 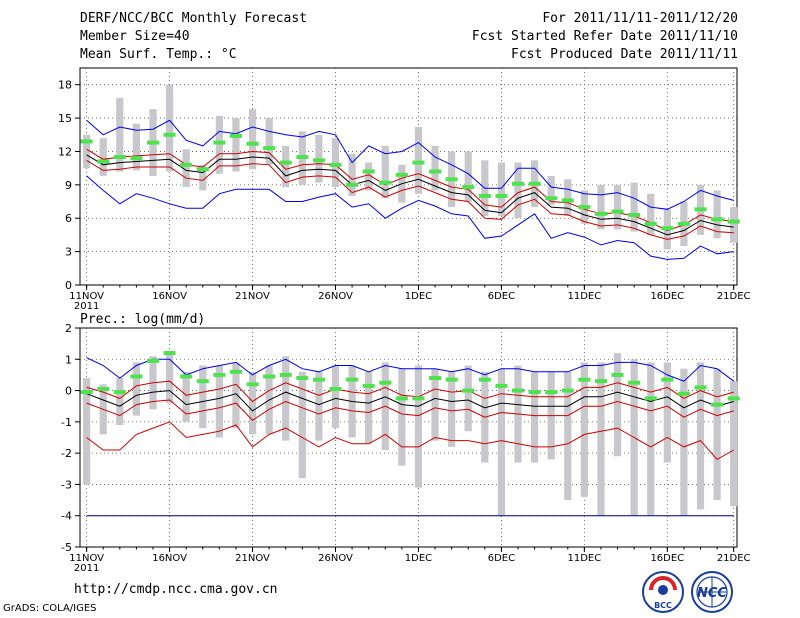 What do you see at coordinates (50, 608) in the screenshot?
I see `grads-credit: GrADS: COLA/IGES` at bounding box center [50, 608].